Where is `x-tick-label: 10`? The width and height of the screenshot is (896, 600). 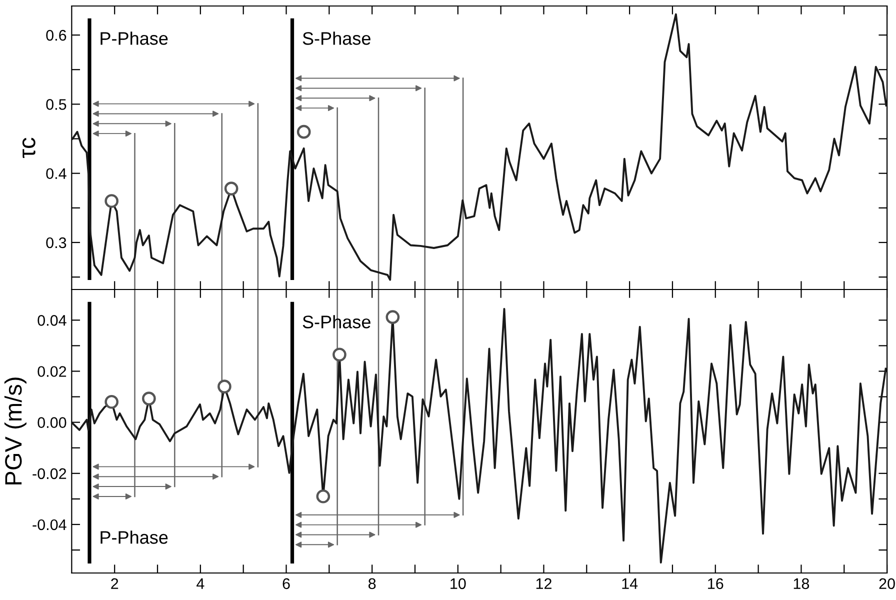 x-tick-label: 10 is located at coordinates (458, 584).